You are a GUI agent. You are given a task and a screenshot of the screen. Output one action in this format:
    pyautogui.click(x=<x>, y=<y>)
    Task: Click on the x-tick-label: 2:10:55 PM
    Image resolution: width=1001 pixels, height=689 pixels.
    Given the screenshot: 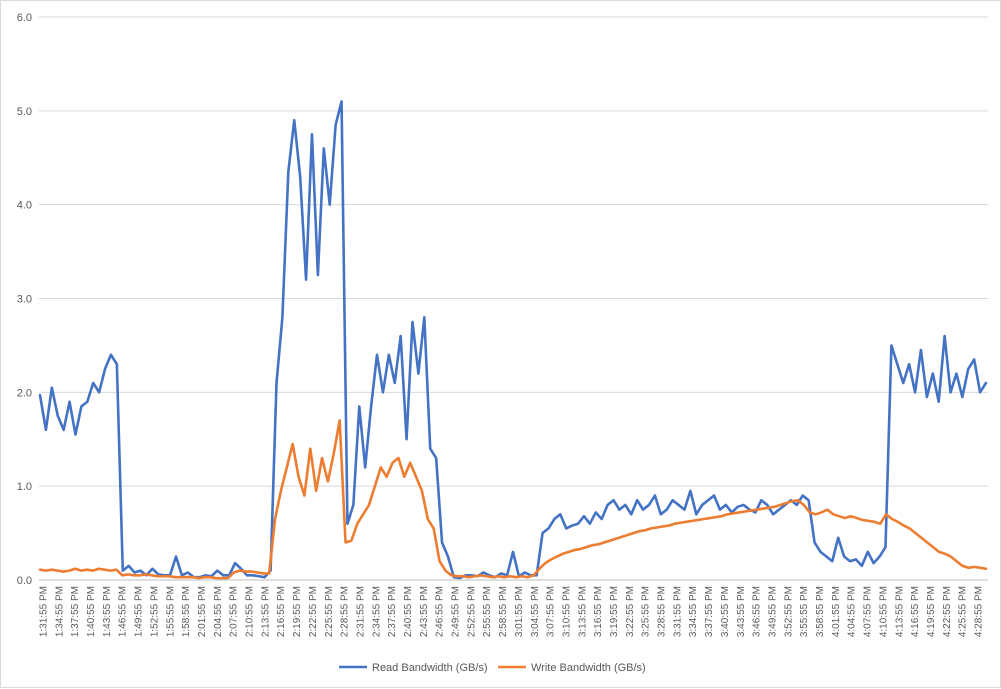 What is the action you would take?
    pyautogui.click(x=250, y=611)
    